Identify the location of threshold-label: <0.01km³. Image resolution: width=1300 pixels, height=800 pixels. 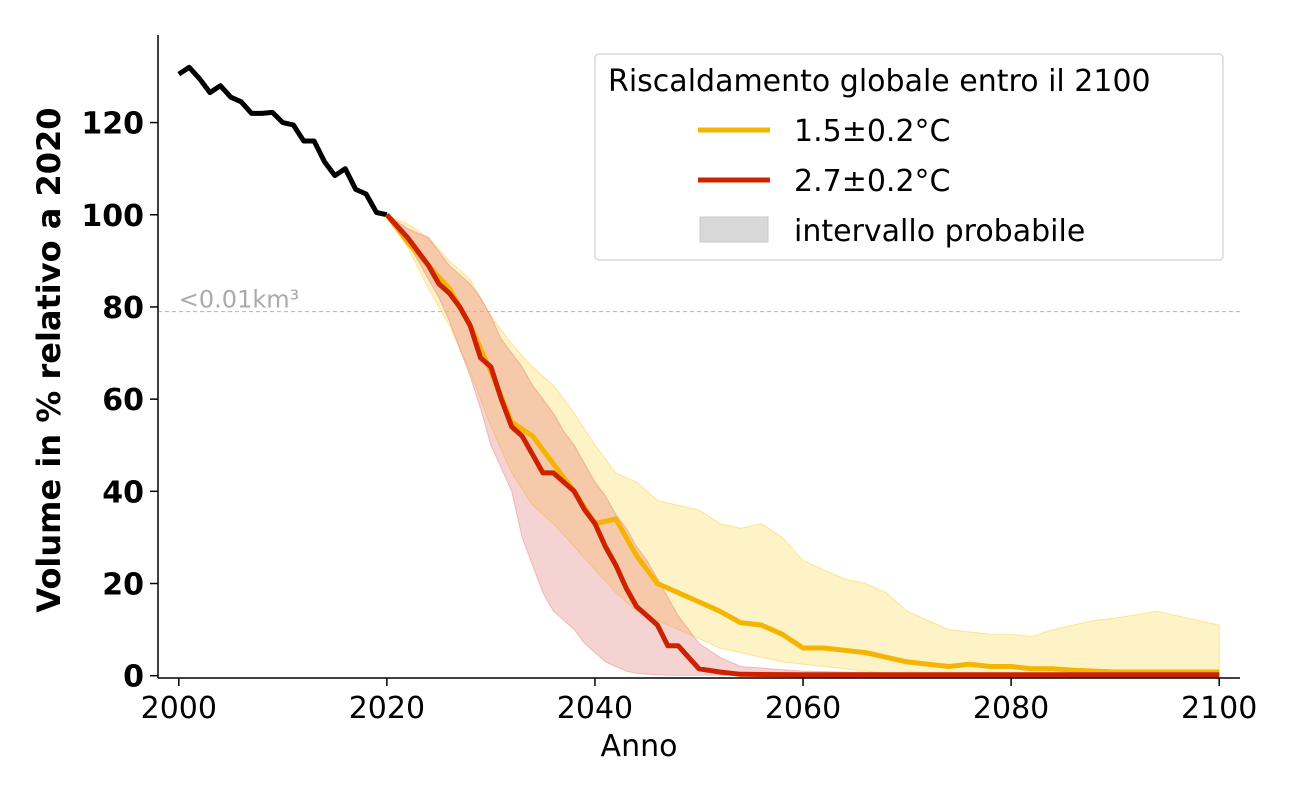
(239, 300).